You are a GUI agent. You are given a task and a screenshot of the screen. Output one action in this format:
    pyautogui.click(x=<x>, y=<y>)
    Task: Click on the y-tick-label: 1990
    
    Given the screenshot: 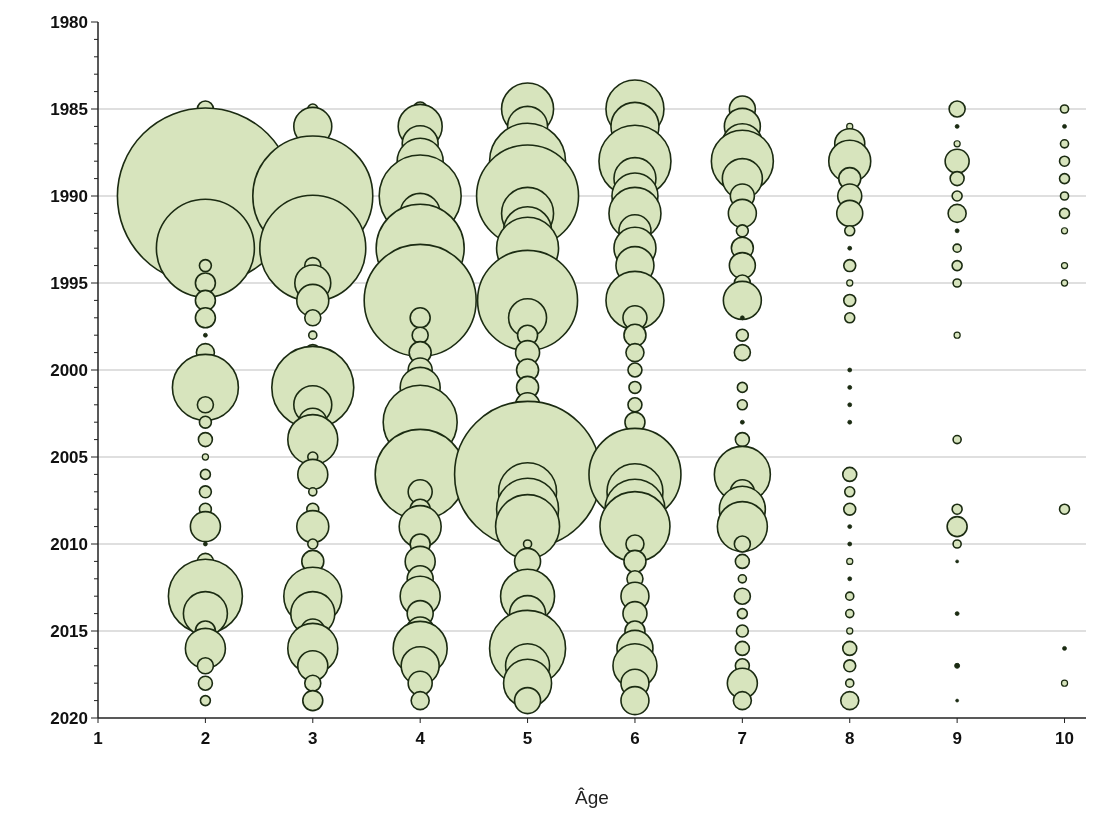 What is the action you would take?
    pyautogui.click(x=69, y=196)
    